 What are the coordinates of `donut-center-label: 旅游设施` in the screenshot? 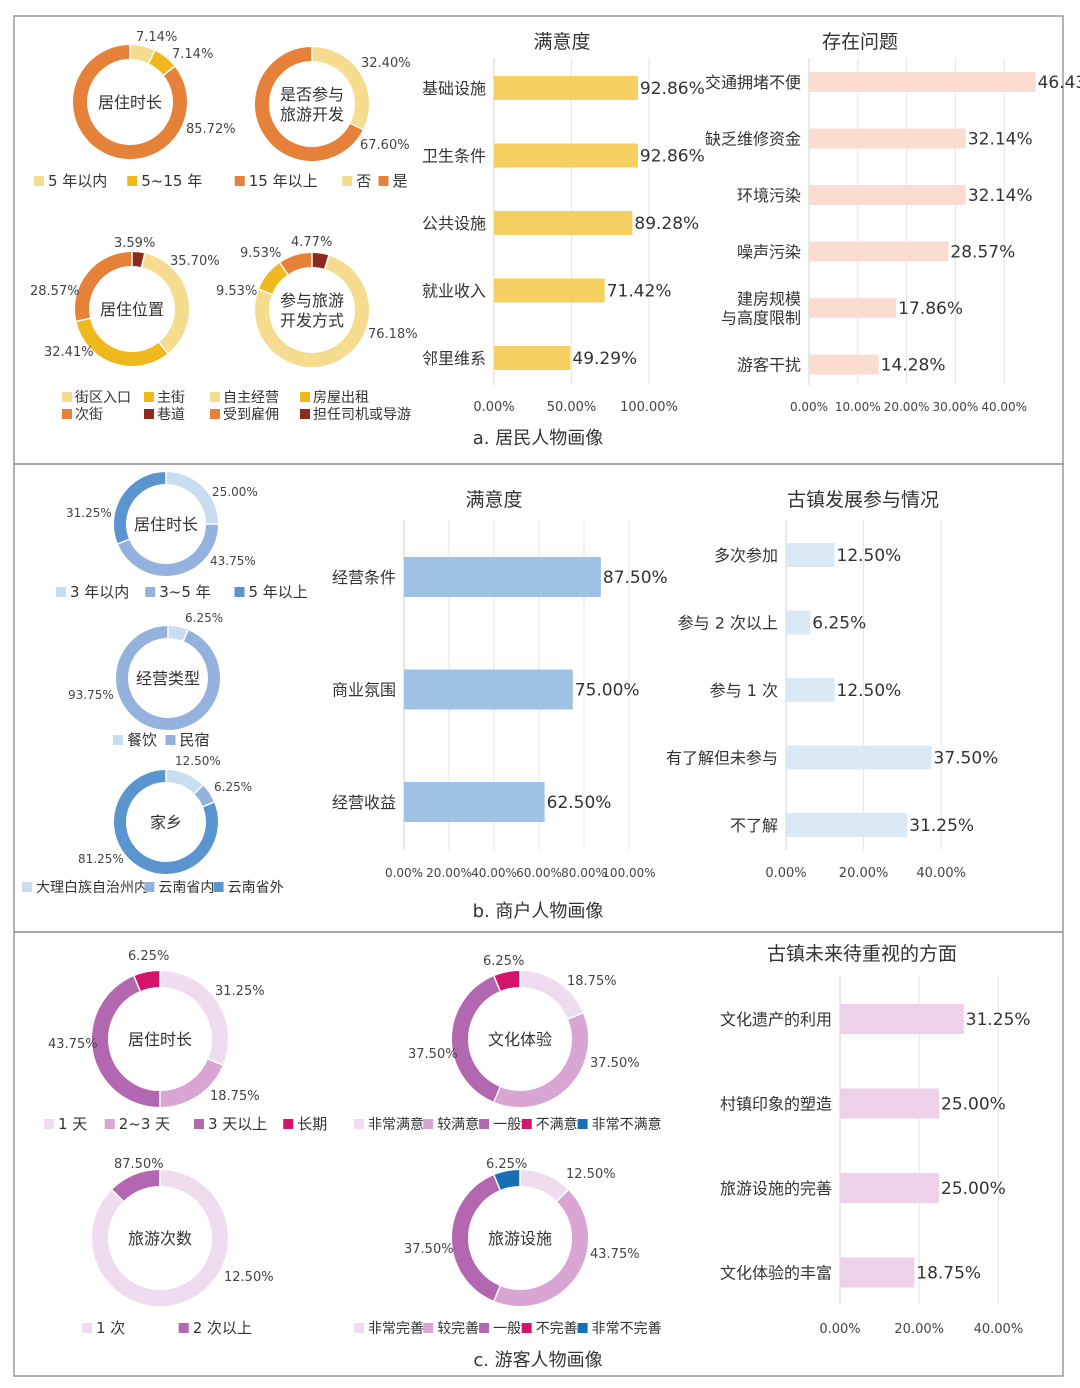 It's located at (520, 1238).